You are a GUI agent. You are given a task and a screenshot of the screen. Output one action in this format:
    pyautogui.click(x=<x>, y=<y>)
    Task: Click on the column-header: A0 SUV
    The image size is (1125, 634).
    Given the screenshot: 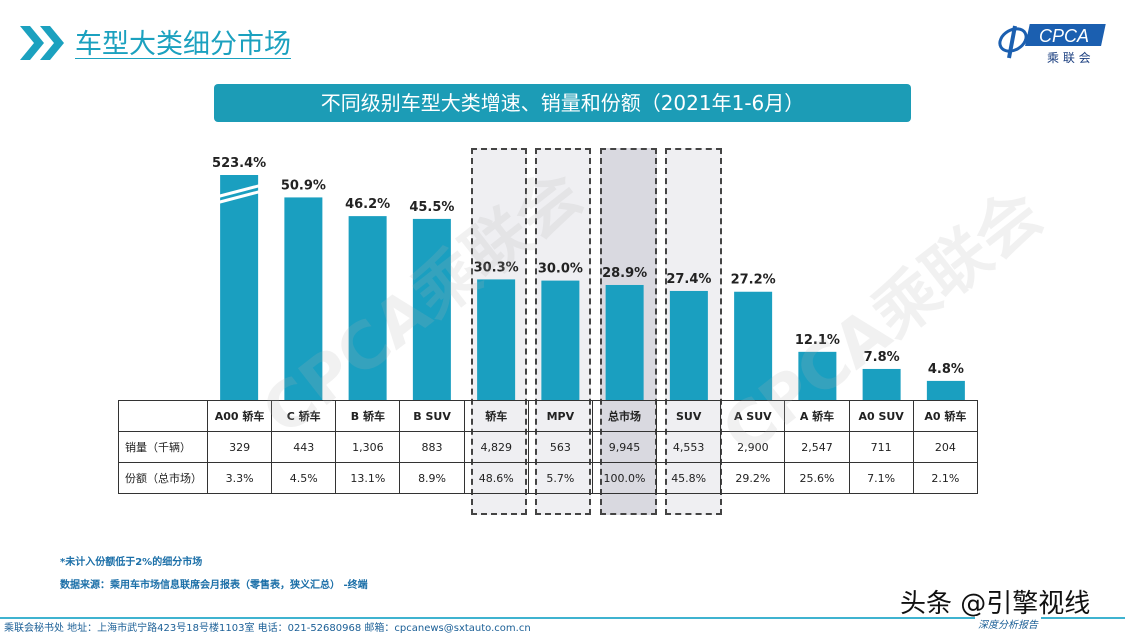 What is the action you would take?
    pyautogui.click(x=881, y=416)
    